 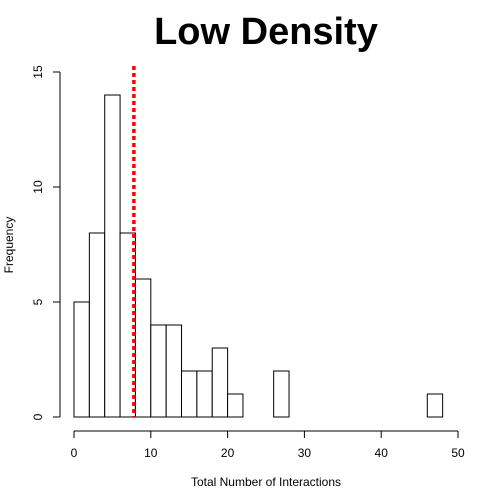 I want to click on y-tick-label: 0, so click(x=38, y=416).